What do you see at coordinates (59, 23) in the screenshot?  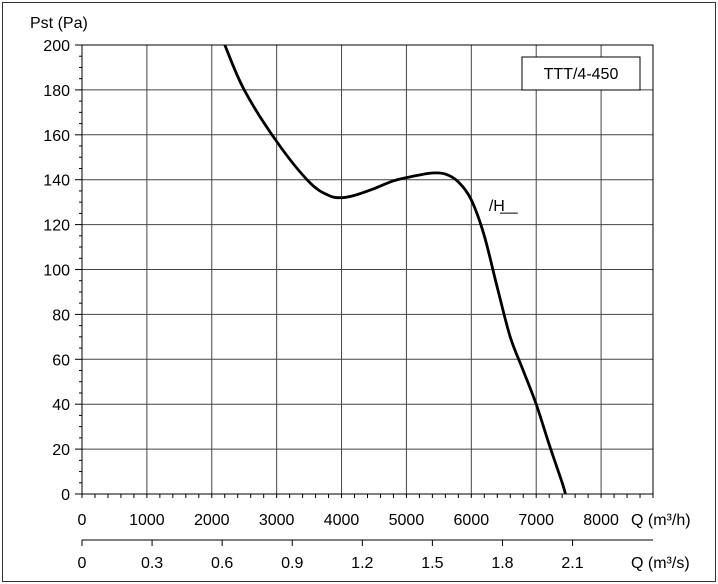 I see `y-axis-label: Pst (Pa)` at bounding box center [59, 23].